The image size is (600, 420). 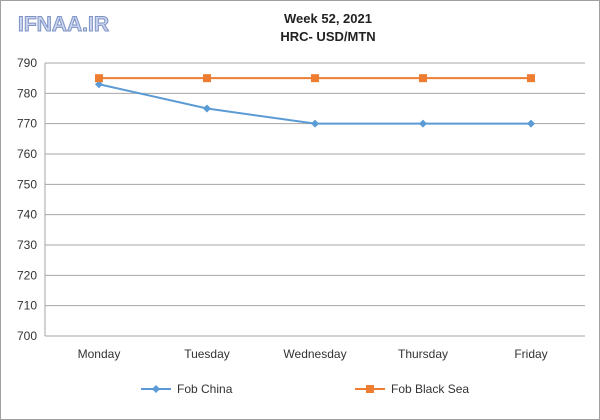 I want to click on x-tick-label: Wednesday, so click(x=314, y=354).